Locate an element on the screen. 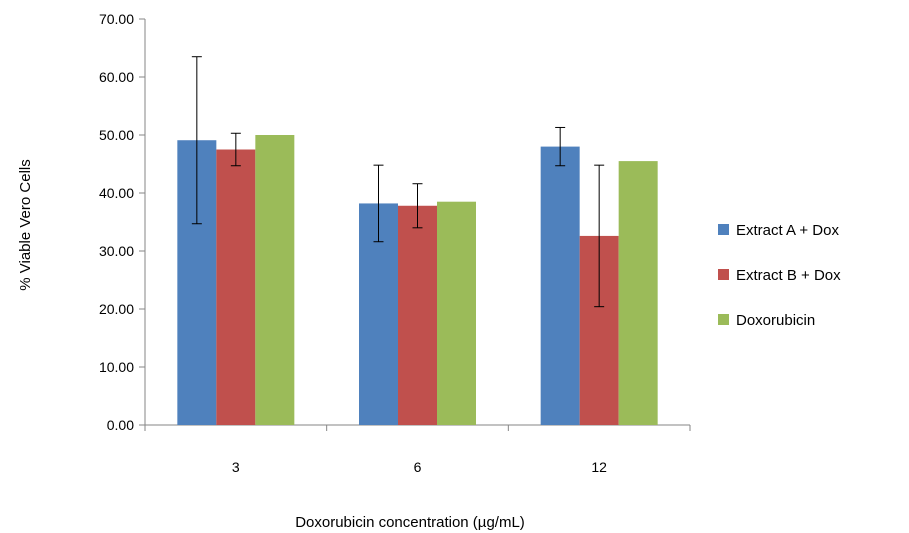 The height and width of the screenshot is (533, 909). y-tick-label: 70.00 is located at coordinates (116, 19).